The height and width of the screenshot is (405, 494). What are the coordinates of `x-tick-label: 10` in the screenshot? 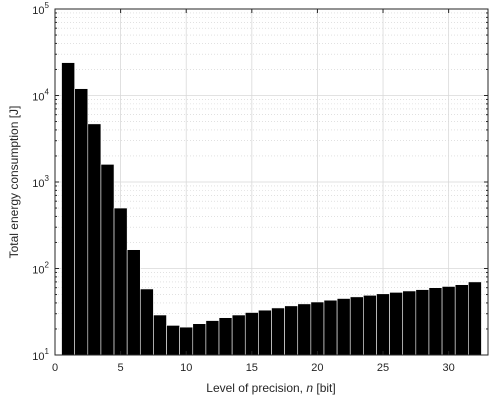 It's located at (186, 368).